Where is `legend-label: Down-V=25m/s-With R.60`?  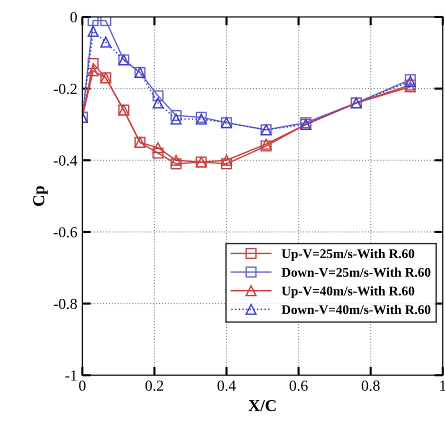 legend-label: Down-V=25m/s-With R.60 is located at coordinates (356, 272).